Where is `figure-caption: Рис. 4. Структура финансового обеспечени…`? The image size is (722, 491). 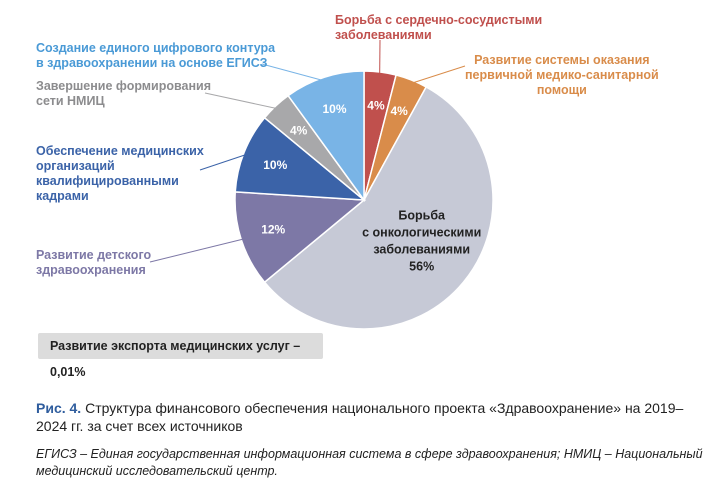 figure-caption: Рис. 4. Структура финансового обеспечени… is located at coordinates (366, 417).